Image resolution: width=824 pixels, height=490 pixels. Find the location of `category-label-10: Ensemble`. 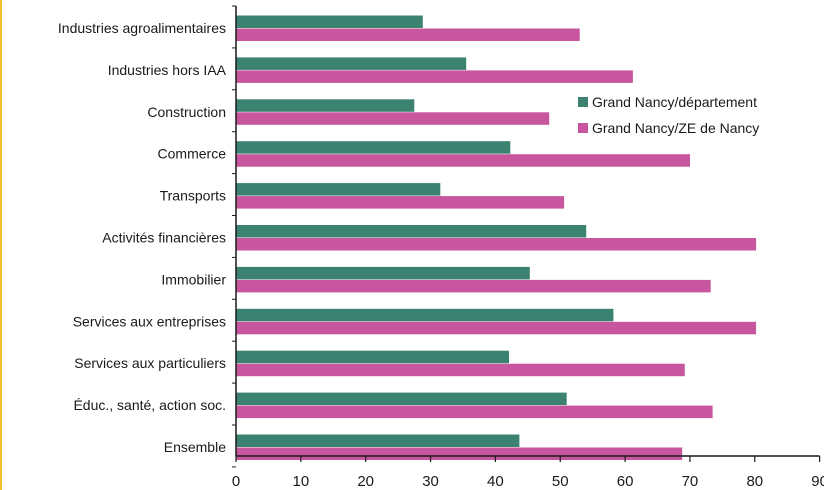

category-label-10: Ensemble is located at coordinates (195, 447).